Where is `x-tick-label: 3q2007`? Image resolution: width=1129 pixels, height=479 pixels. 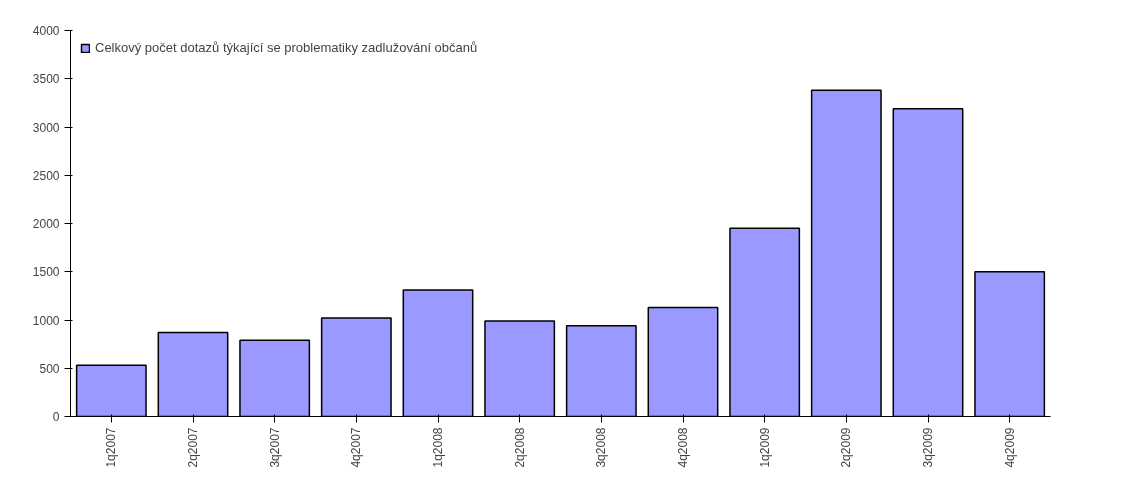 x-tick-label: 3q2007 is located at coordinates (274, 447).